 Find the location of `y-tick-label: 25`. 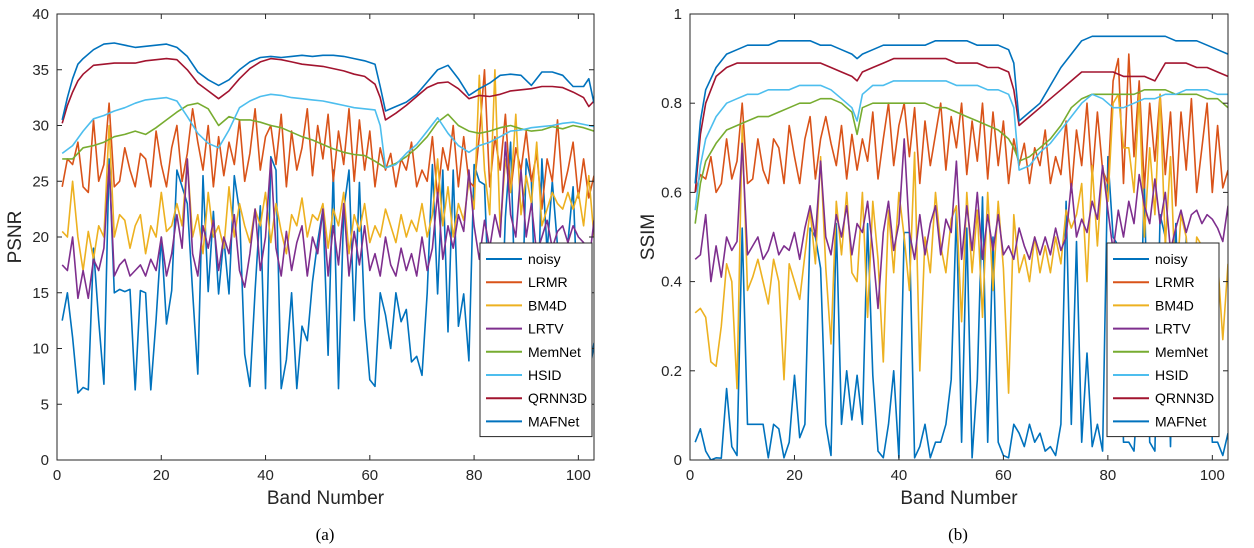

y-tick-label: 25 is located at coordinates (40, 181).